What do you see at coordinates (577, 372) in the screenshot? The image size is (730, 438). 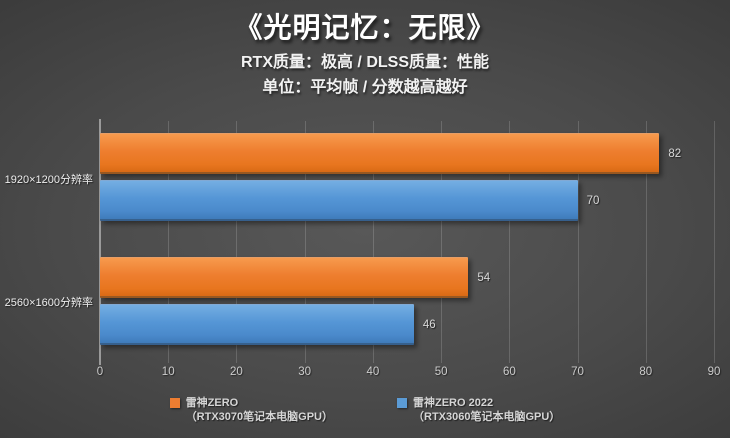 I see `x-tick-label: 70` at bounding box center [577, 372].